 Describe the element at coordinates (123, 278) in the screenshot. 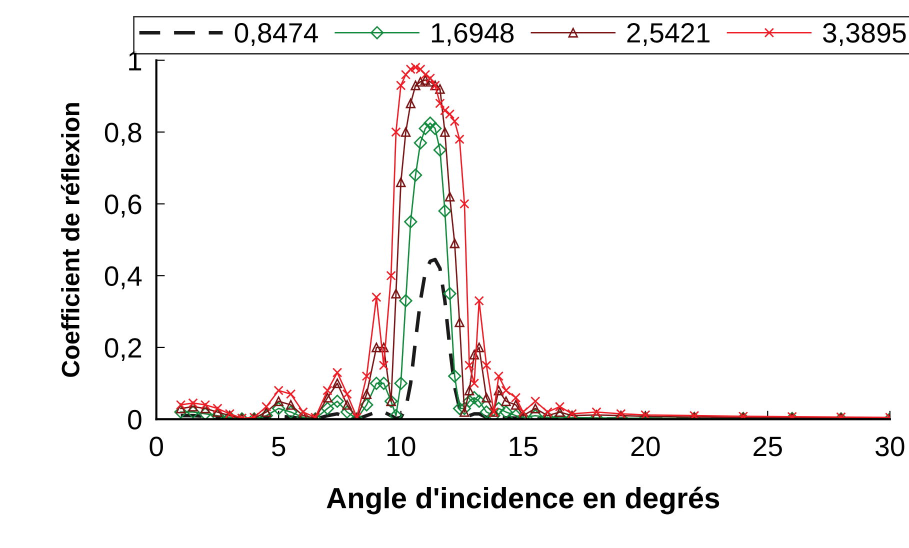

I see `y-tick-label: 0,4` at that location.